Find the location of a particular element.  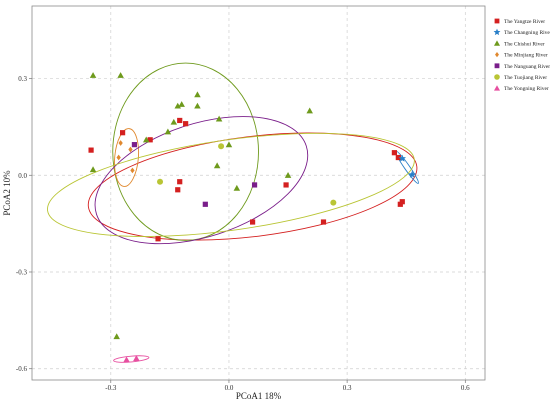

y-tick-label: 0.0 is located at coordinates (22, 176).